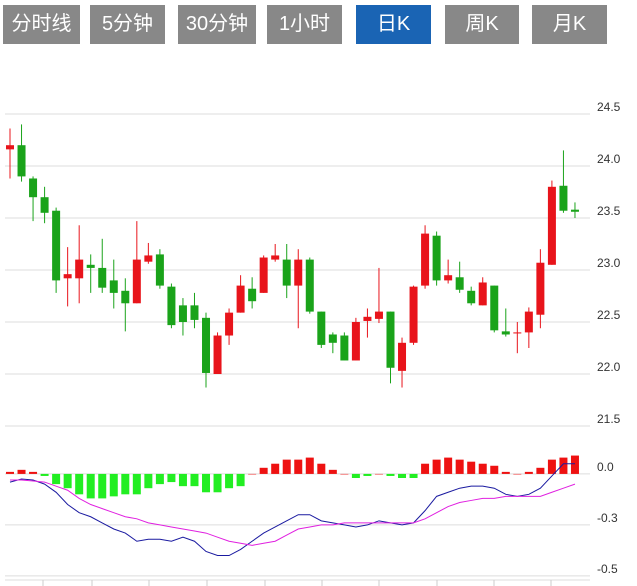 This screenshot has height=586, width=637. I want to click on y-tick-label: 23.0, so click(609, 263).